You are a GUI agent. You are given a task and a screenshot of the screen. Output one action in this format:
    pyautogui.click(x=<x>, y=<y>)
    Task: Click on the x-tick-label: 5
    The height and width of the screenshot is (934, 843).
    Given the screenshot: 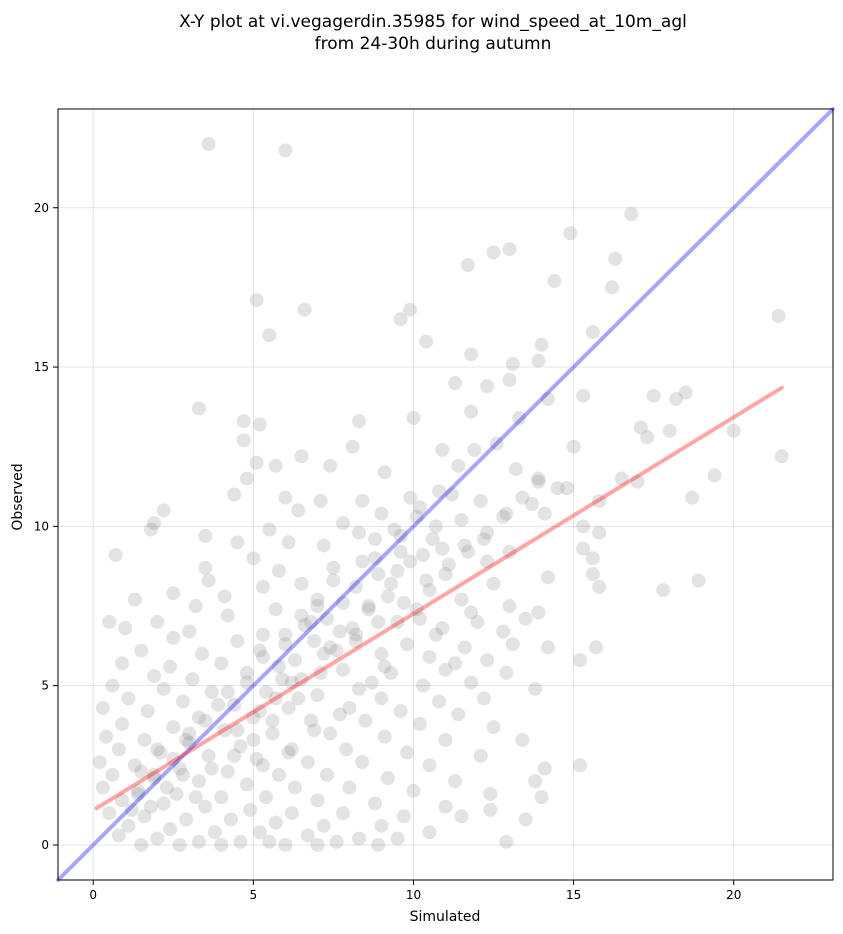 What is the action you would take?
    pyautogui.click(x=254, y=895)
    